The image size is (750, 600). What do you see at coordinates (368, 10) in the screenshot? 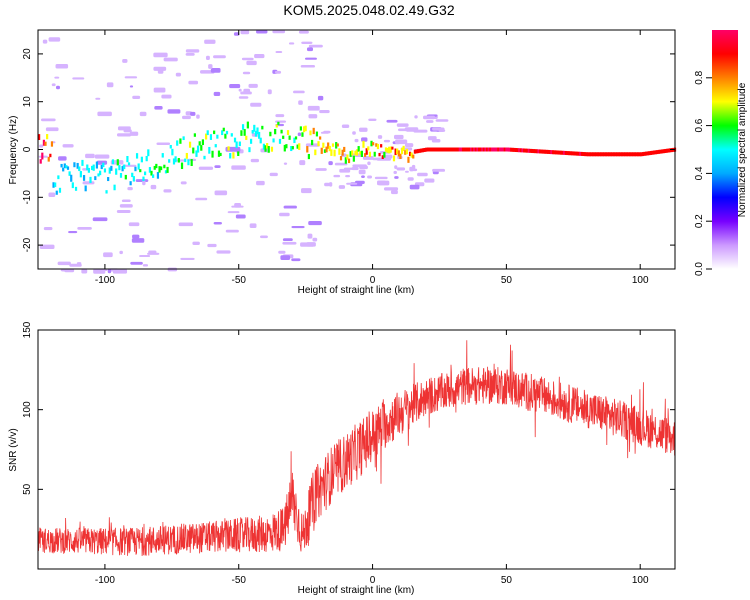
I see `figure-title: KOM5.2025.048.02.49.G32` at bounding box center [368, 10].